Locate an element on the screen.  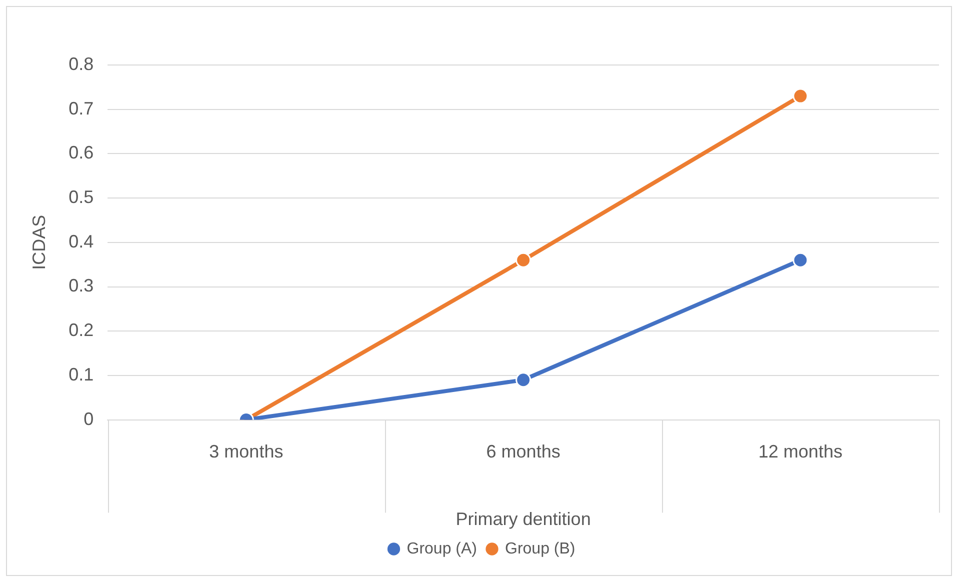
x-axis-title: Primary dentition is located at coordinates (523, 519).